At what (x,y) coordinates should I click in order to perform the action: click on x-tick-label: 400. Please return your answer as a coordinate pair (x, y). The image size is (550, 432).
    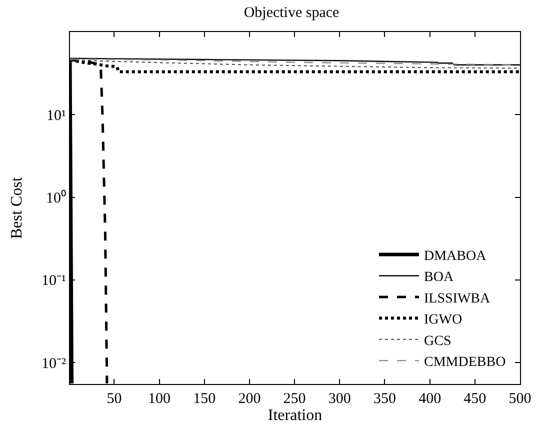
    Looking at the image, I should click on (430, 399).